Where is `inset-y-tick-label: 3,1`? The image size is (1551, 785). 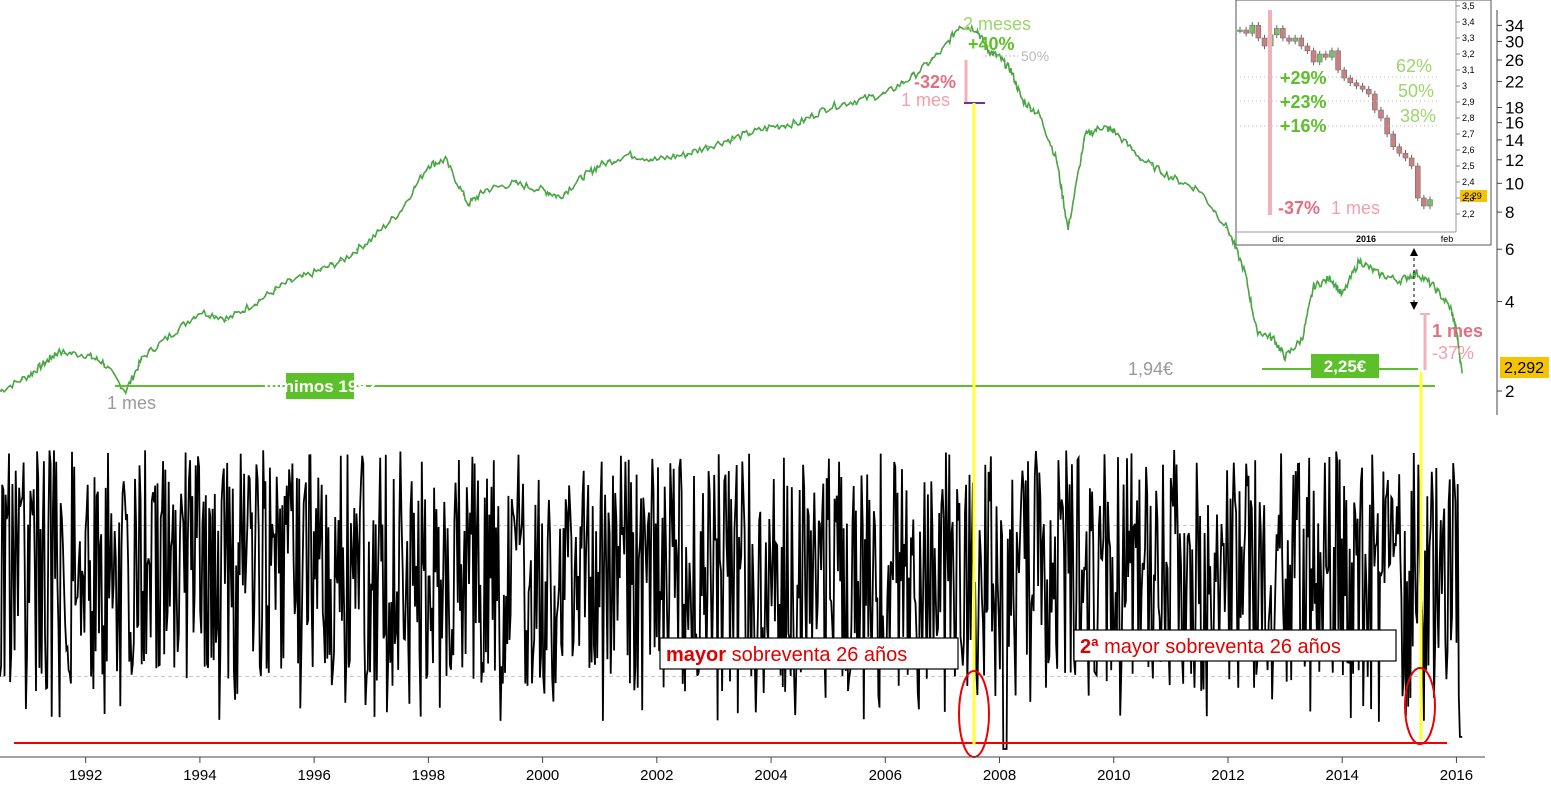
inset-y-tick-label: 3,1 is located at coordinates (1468, 70).